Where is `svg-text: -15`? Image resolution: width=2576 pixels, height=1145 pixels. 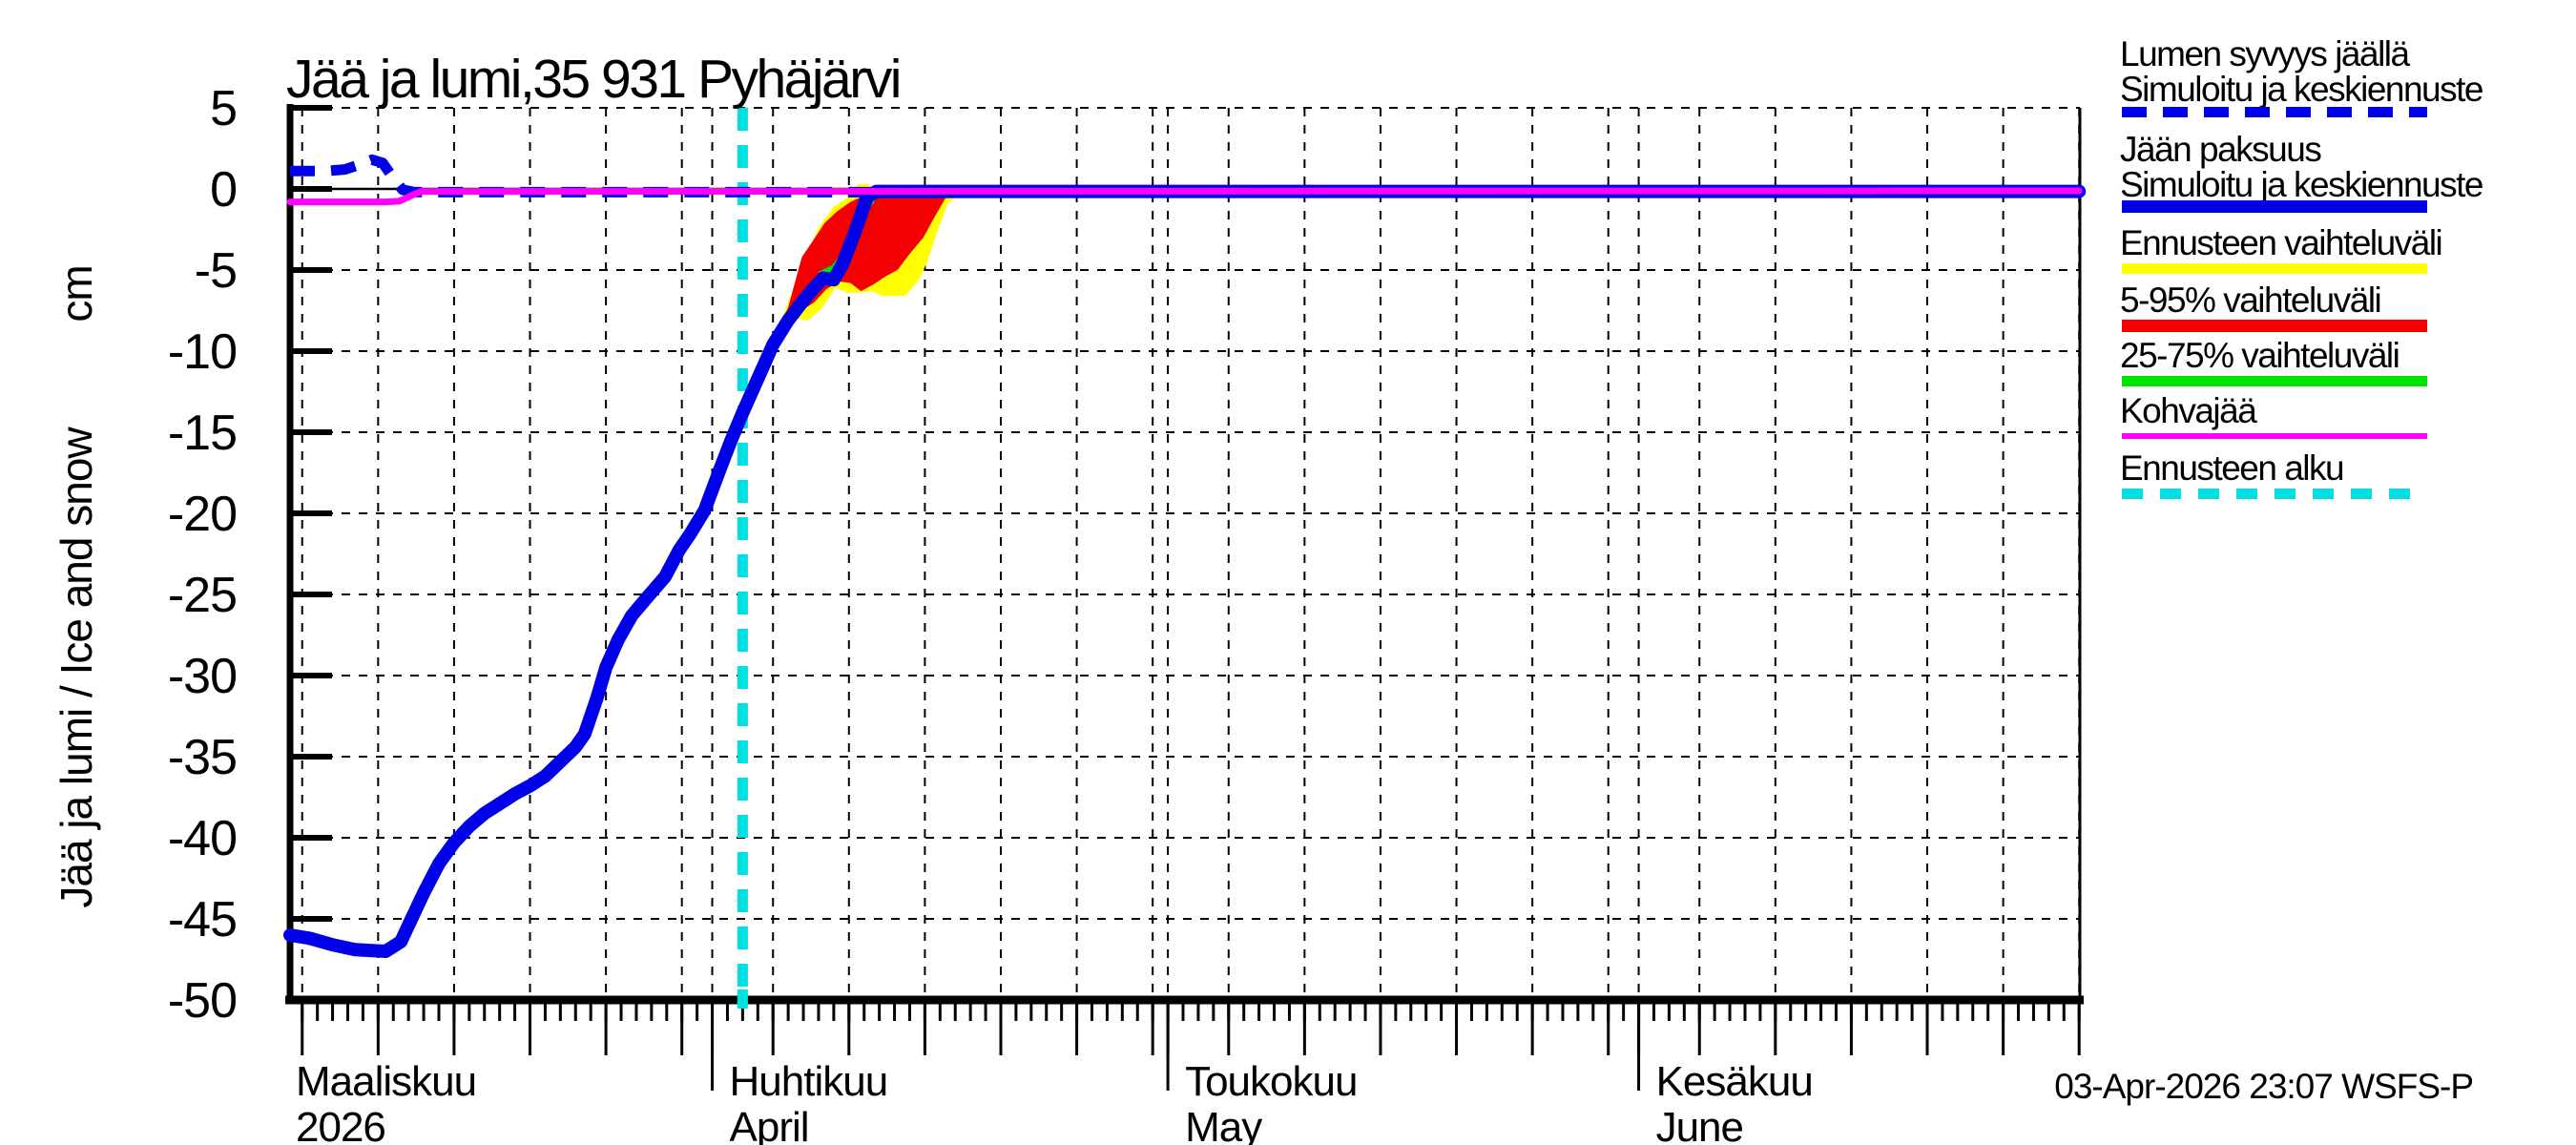
svg-text: -15 is located at coordinates (202, 433).